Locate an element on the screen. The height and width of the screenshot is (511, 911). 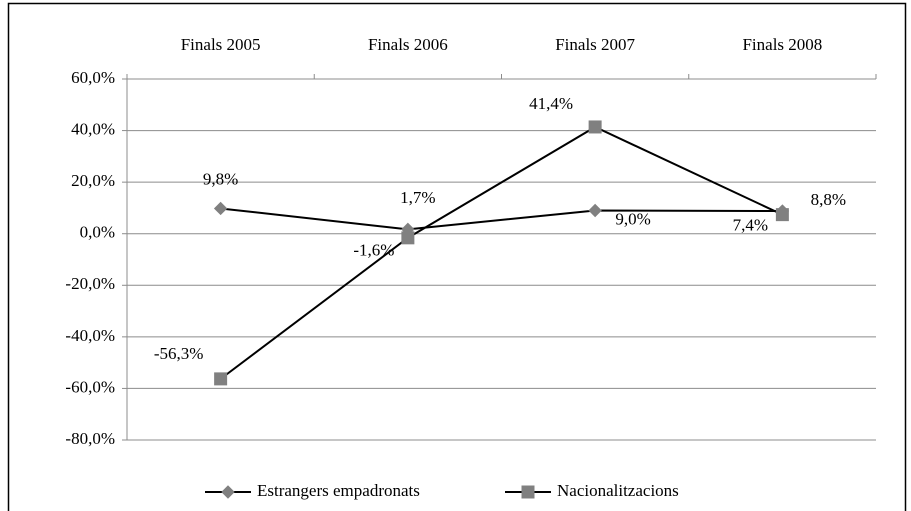
x-tick-label: Finals 2005 is located at coordinates (221, 44).